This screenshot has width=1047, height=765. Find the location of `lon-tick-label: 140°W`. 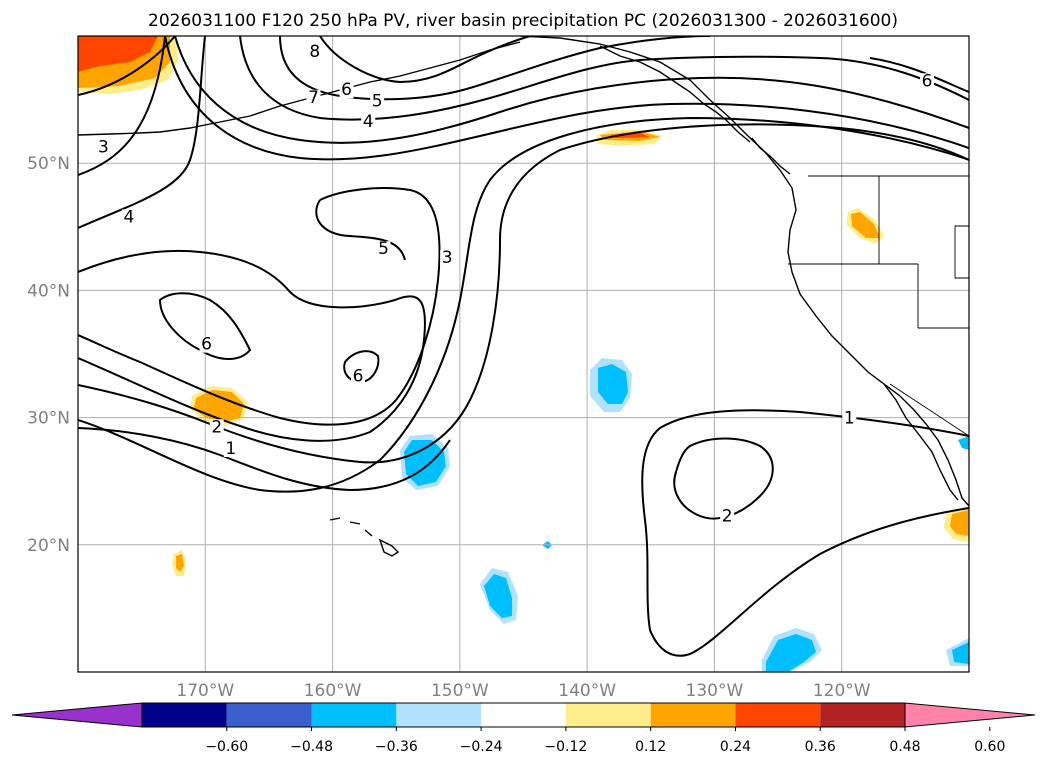

lon-tick-label: 140°W is located at coordinates (587, 691).